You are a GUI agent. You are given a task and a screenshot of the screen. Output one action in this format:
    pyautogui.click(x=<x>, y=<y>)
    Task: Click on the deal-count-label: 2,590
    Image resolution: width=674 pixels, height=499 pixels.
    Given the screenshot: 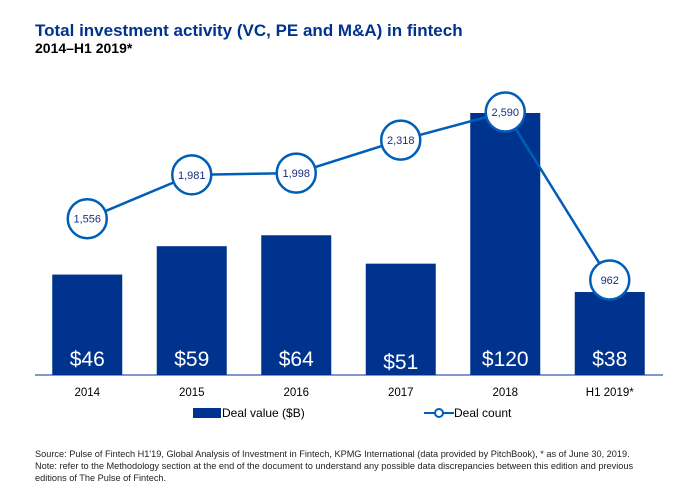 What is the action you would take?
    pyautogui.click(x=505, y=113)
    